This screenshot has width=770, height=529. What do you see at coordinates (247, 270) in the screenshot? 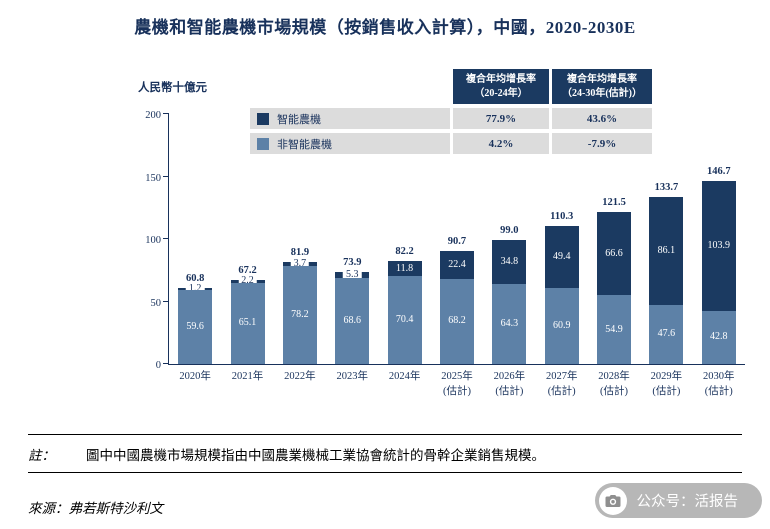
I see `bar-total-label: 67.2` at bounding box center [247, 270].